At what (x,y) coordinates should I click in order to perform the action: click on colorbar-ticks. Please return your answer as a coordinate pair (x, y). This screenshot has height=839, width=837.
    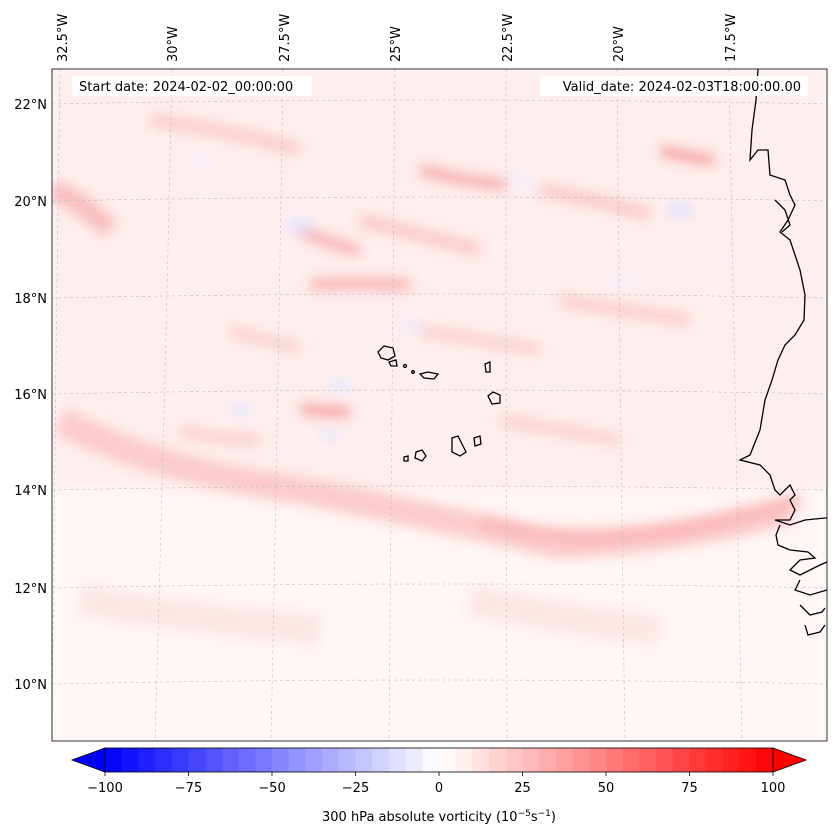
    Looking at the image, I should click on (439, 774).